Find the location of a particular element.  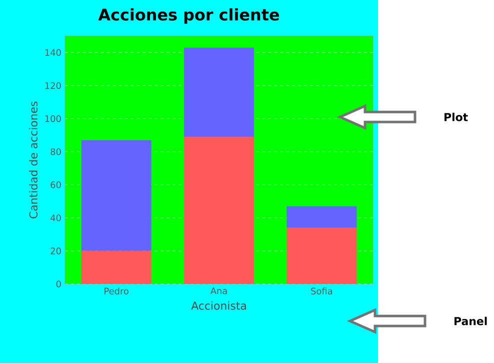

y-tick-label: 0 is located at coordinates (58, 284).